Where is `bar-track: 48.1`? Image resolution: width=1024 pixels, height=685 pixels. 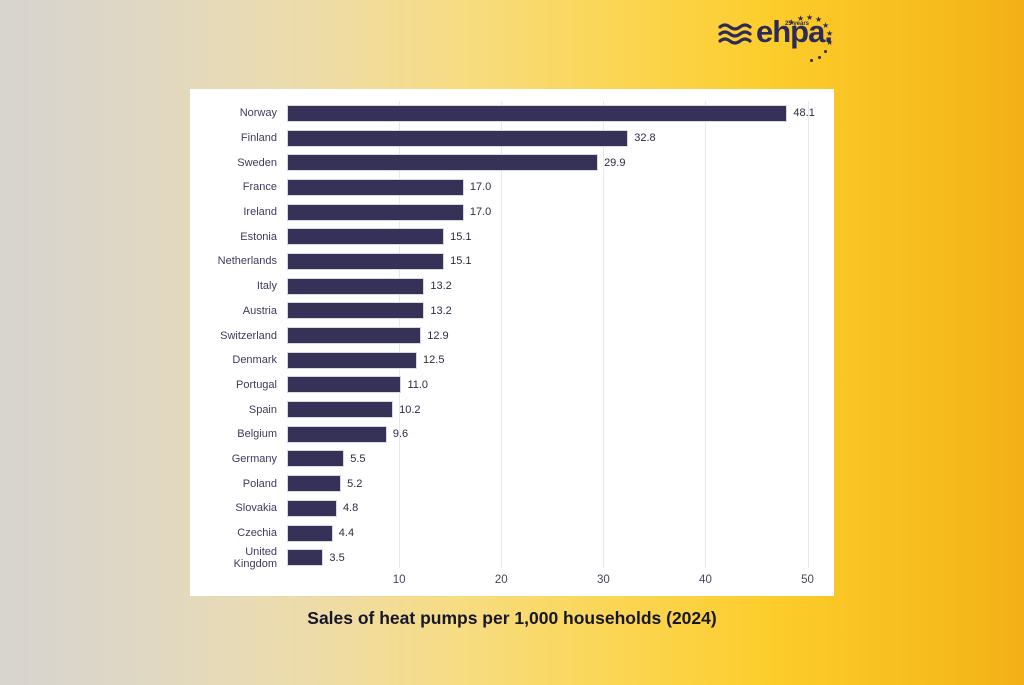
bar-track: 48.1 is located at coordinates (557, 113).